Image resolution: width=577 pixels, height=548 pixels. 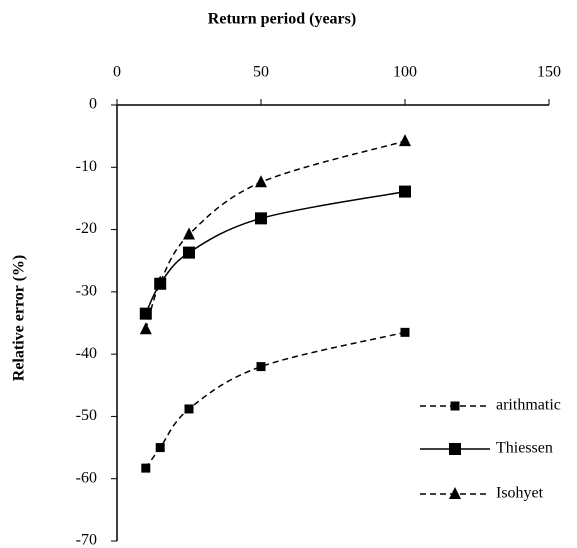 What do you see at coordinates (86, 228) in the screenshot?
I see `y-tick-label: -20` at bounding box center [86, 228].